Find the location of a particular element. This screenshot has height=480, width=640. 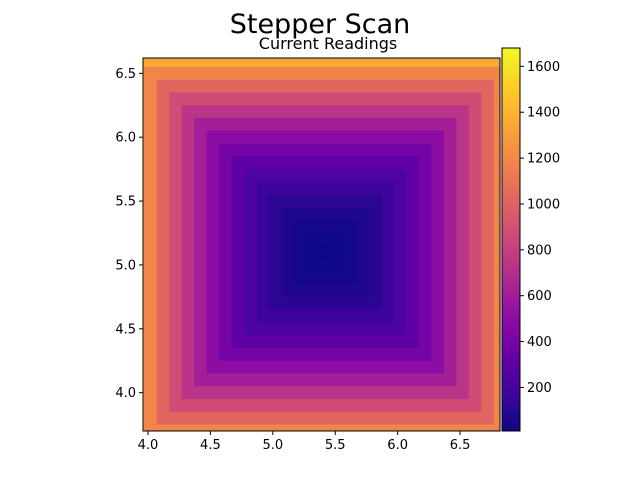

x-tick-label: 5.5 is located at coordinates (335, 445).